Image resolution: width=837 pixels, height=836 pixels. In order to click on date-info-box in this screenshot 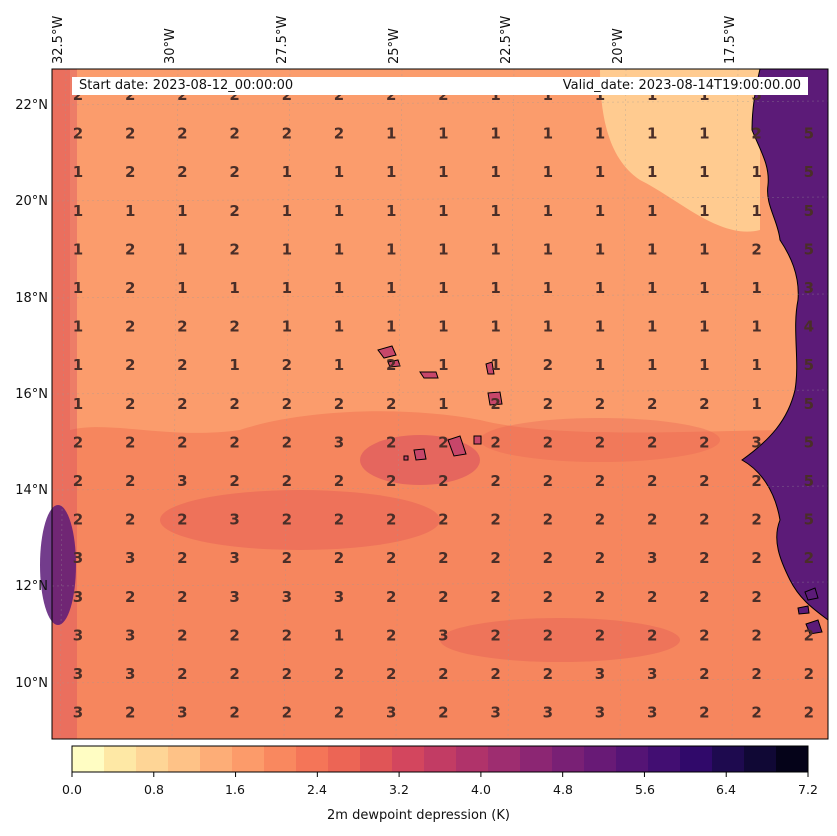, I will do `click(440, 86)`.